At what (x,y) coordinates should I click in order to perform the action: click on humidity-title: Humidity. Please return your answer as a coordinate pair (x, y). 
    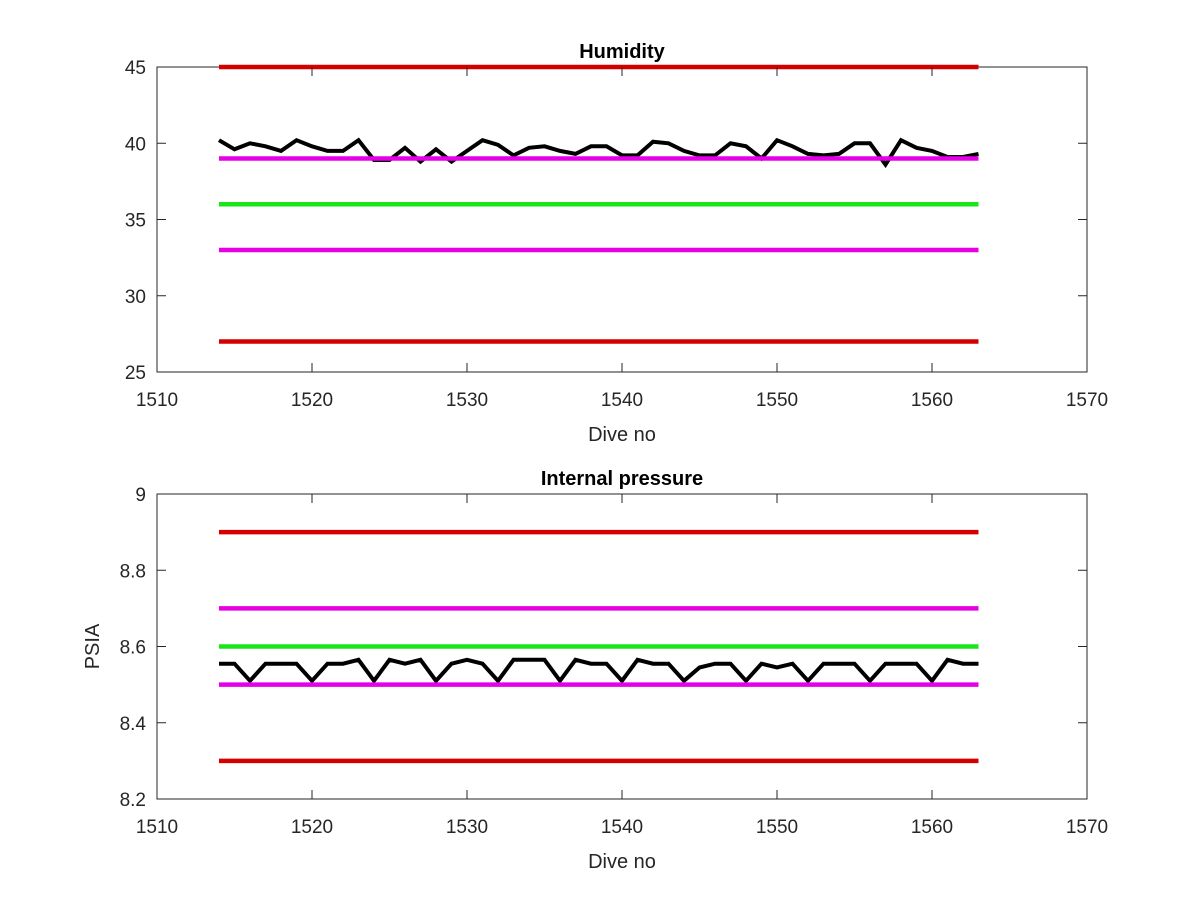
    Looking at the image, I should click on (622, 52).